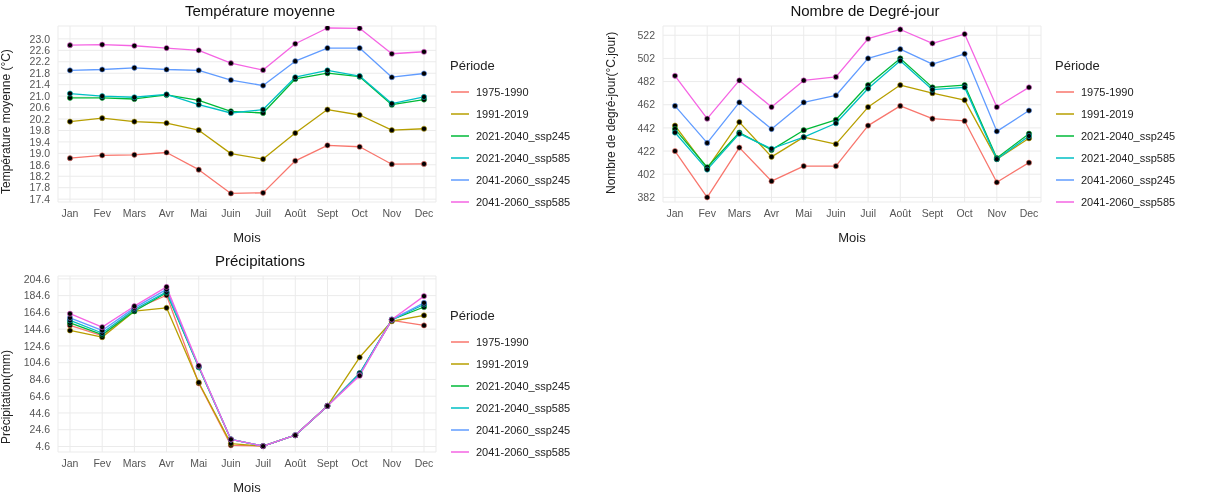 Image resolution: width=1205 pixels, height=493 pixels. What do you see at coordinates (260, 10) in the screenshot?
I see `chart-title: Température moyenne` at bounding box center [260, 10].